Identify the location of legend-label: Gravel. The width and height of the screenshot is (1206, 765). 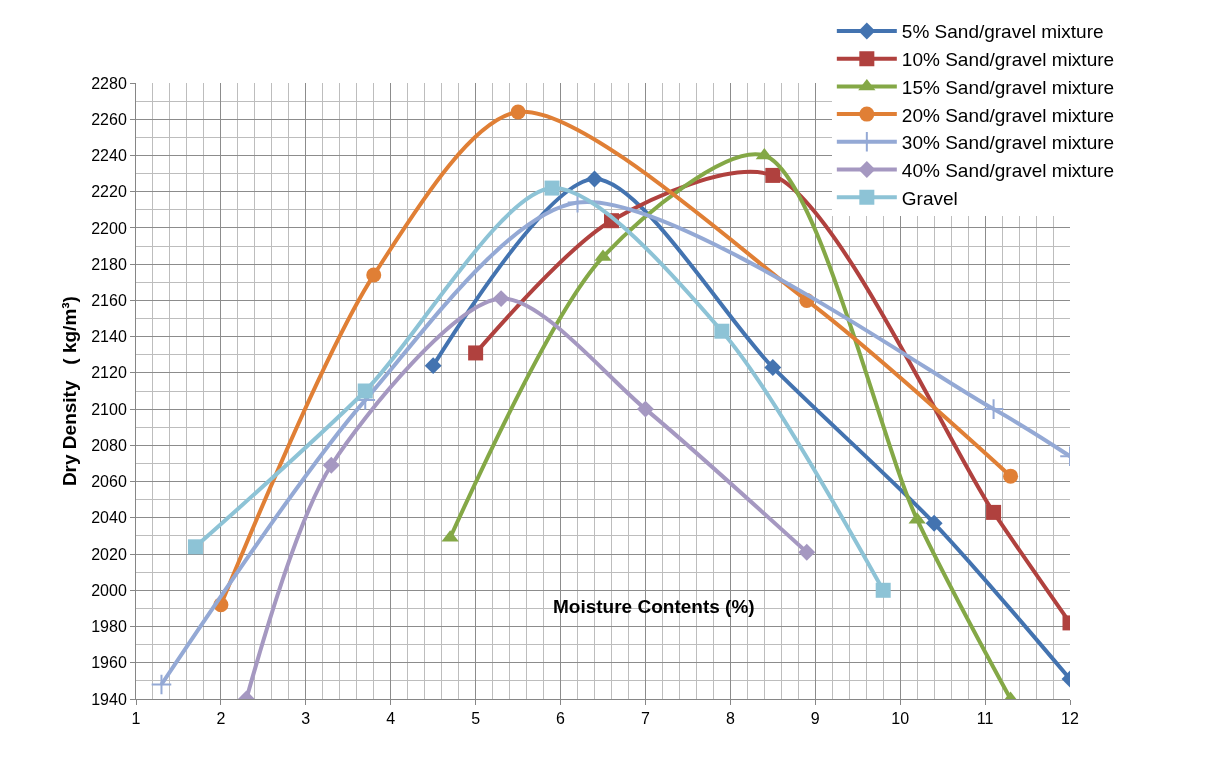
(929, 198).